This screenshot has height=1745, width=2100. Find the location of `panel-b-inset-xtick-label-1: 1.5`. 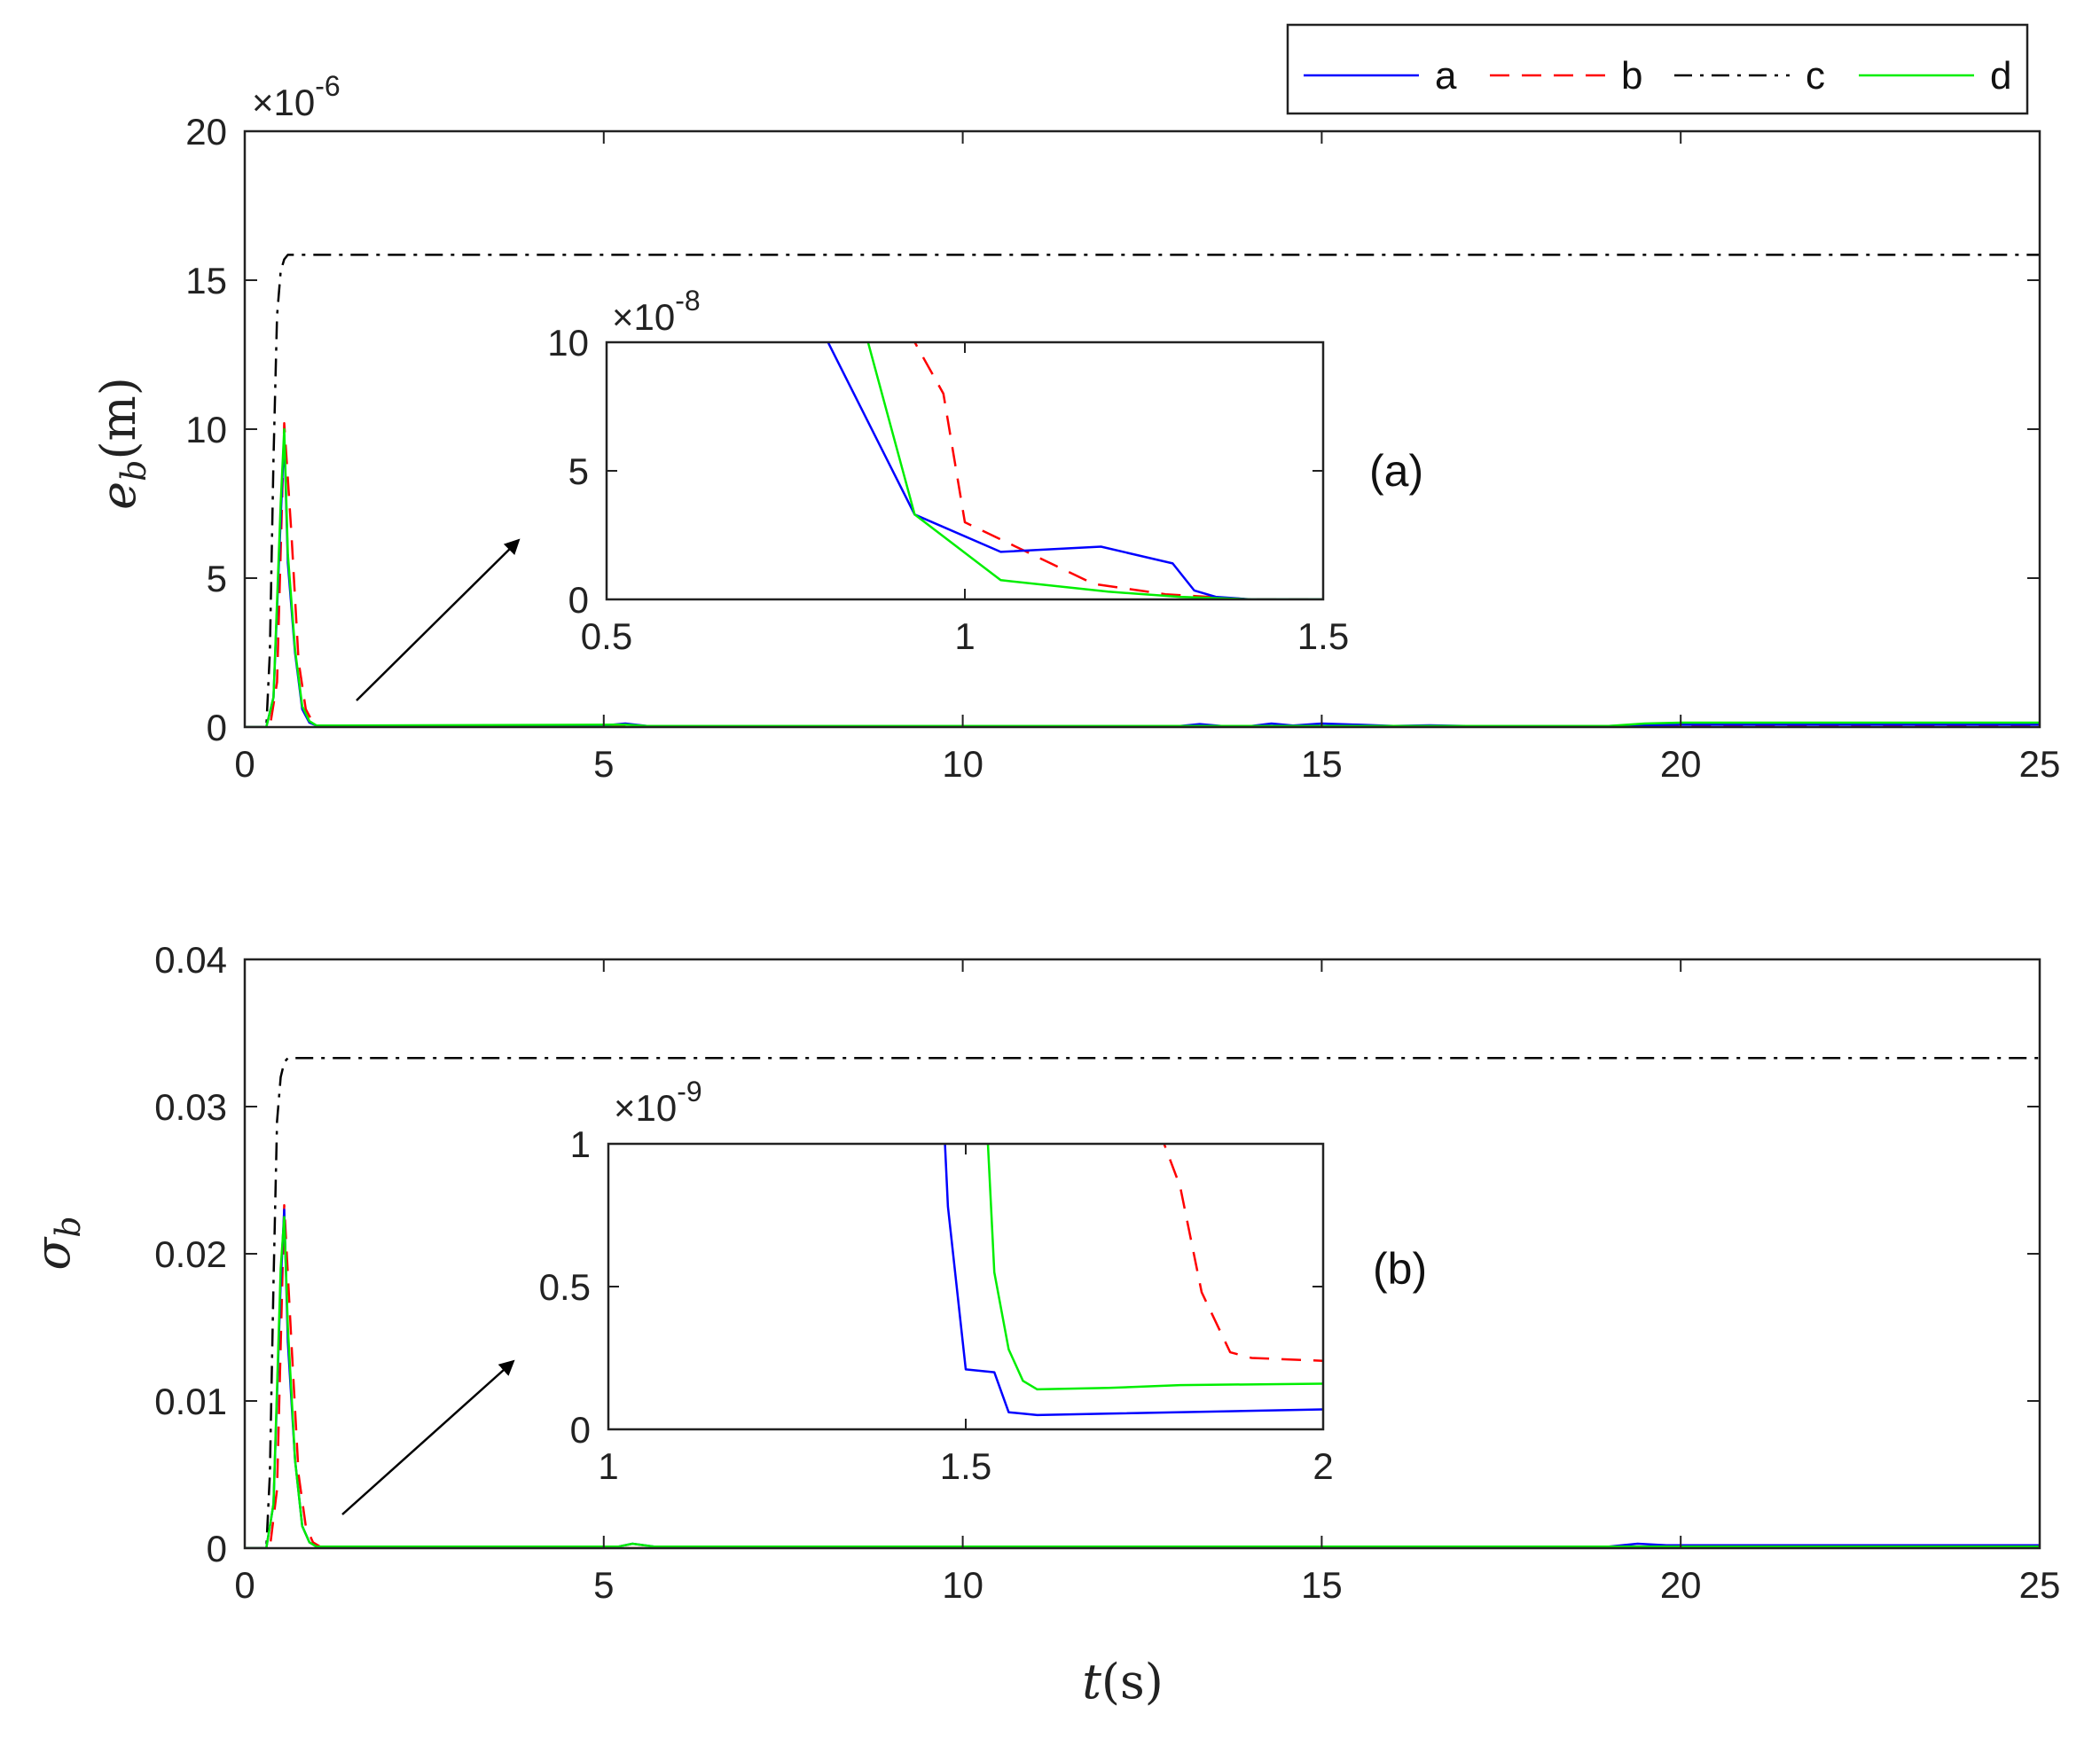

panel-b-inset-xtick-label-1: 1.5 is located at coordinates (965, 1466).